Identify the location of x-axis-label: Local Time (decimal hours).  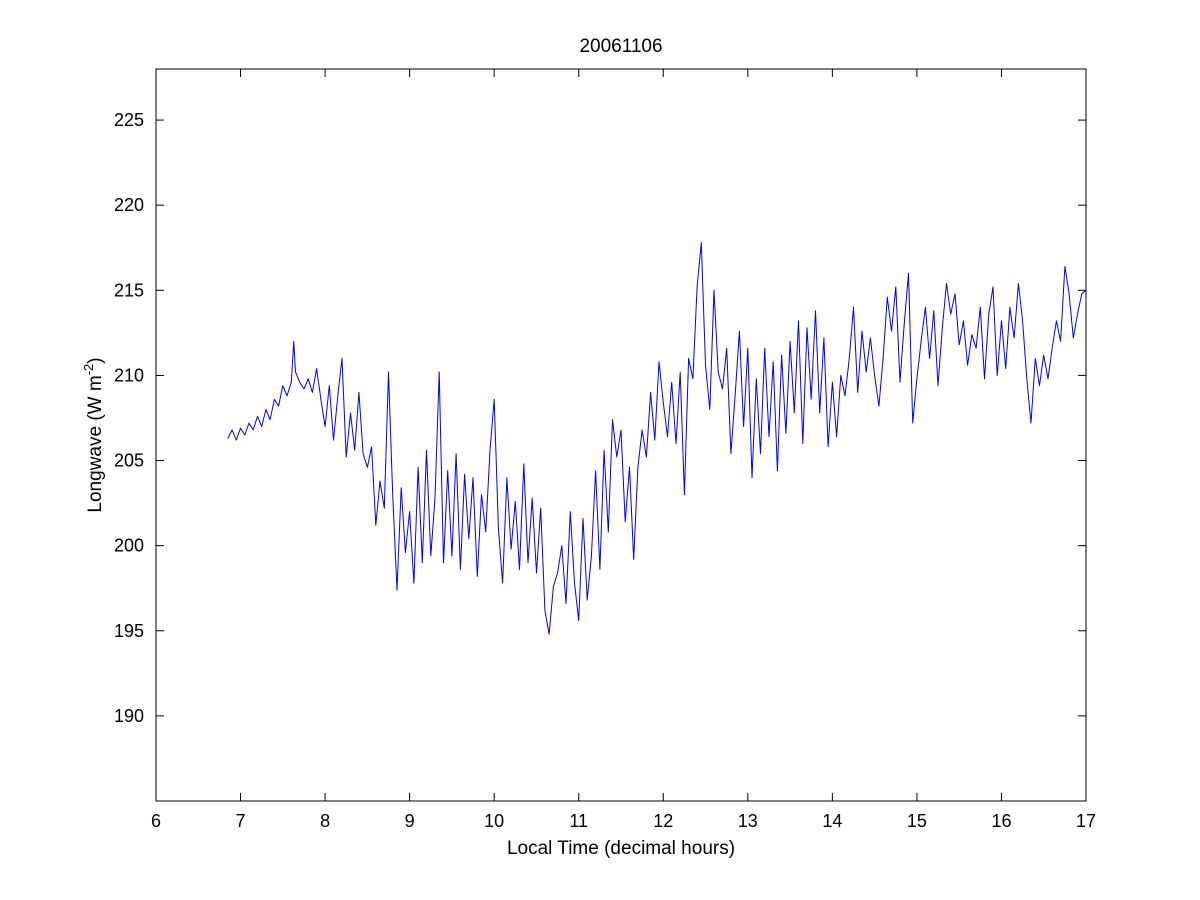
(621, 848).